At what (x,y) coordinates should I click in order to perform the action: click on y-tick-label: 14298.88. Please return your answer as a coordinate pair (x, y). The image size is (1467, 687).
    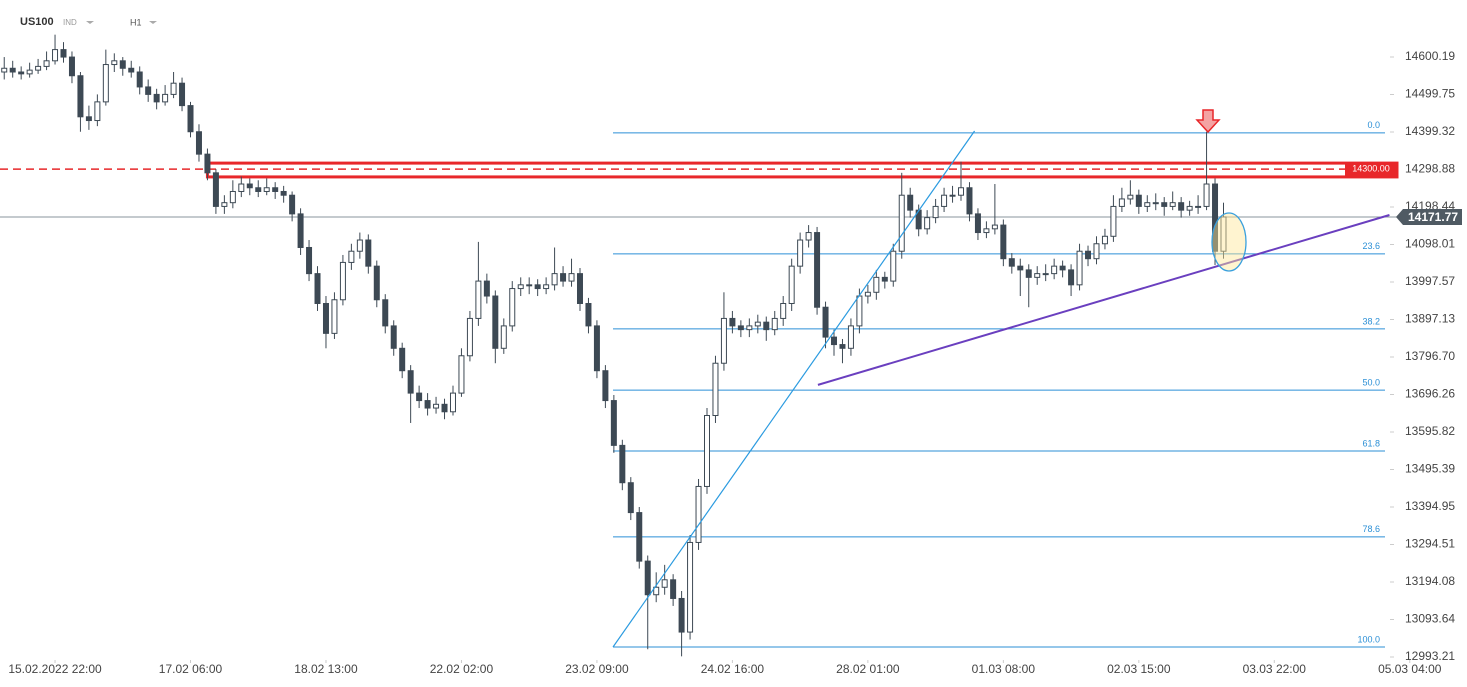
    Looking at the image, I should click on (1430, 169).